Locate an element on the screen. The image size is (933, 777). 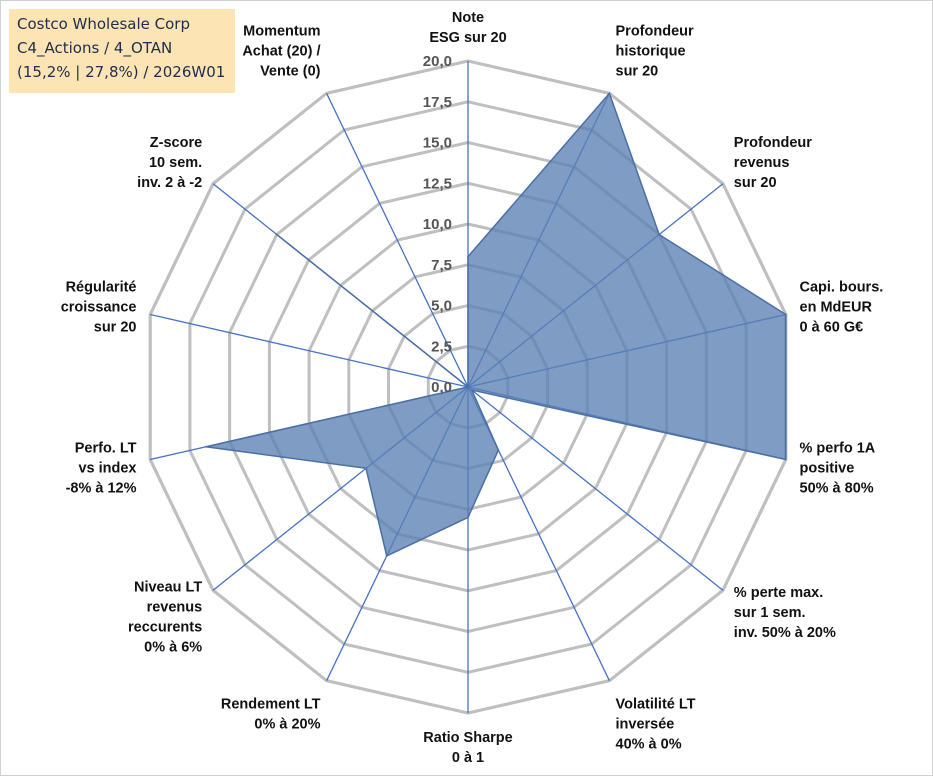
axis-label-line: ESG sur 20 is located at coordinates (467, 38).